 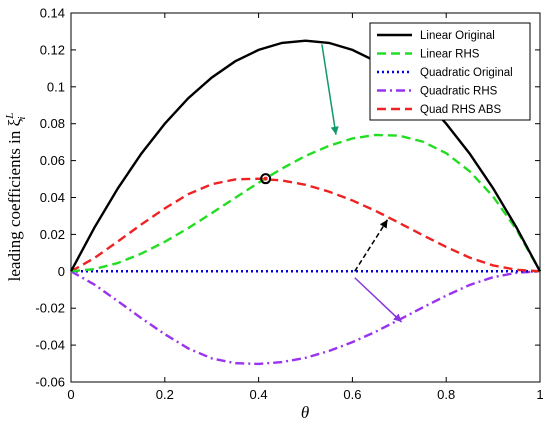 What do you see at coordinates (10, 116) in the screenshot?
I see `y-axis-label-sup: L` at bounding box center [10, 116].